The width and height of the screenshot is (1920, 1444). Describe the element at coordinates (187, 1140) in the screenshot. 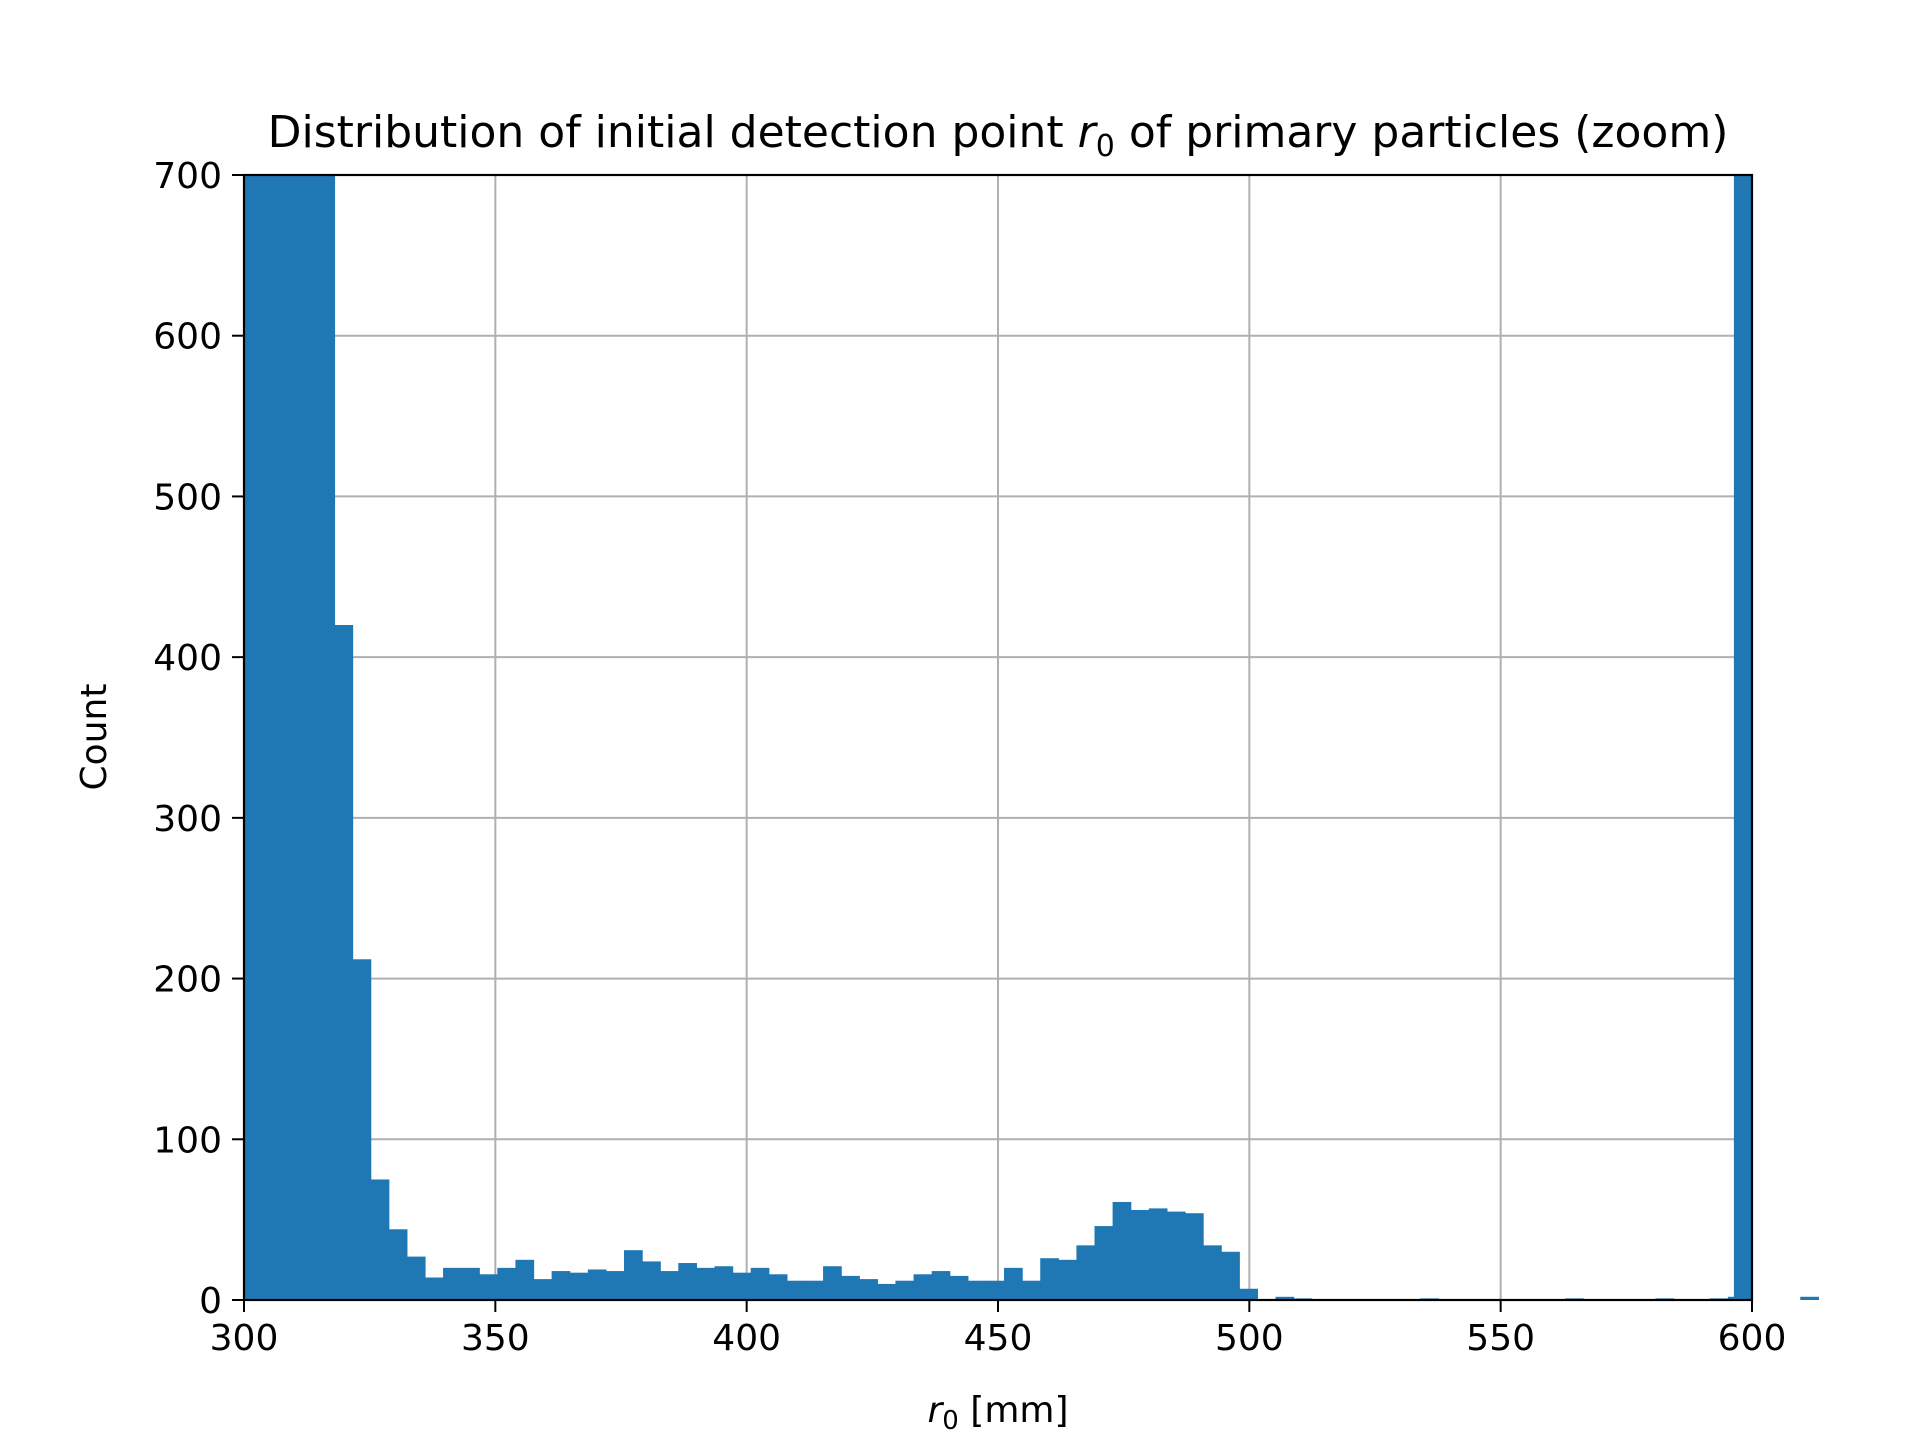

I see `y-tick-label: 100` at that location.